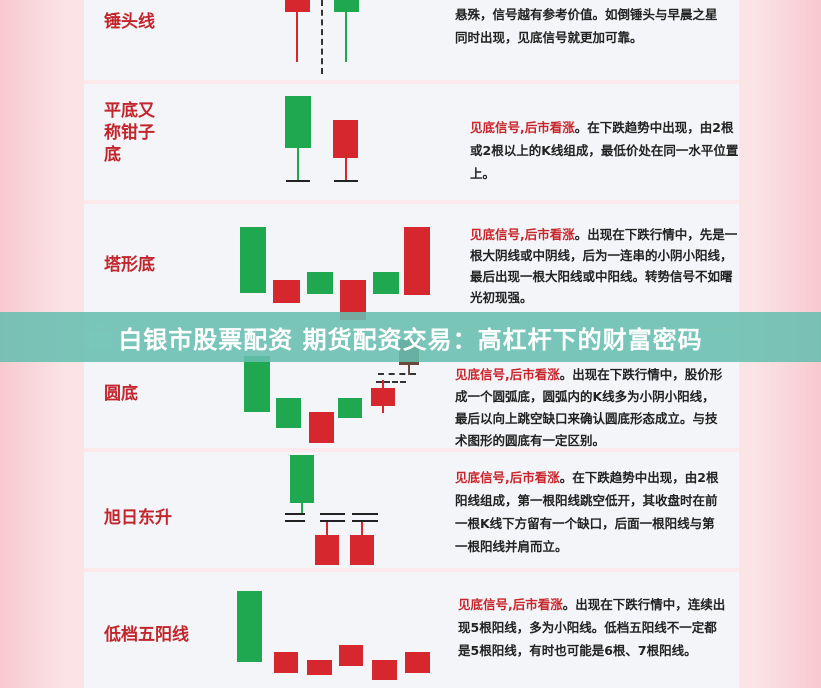  I want to click on pattern-label: 圆底, so click(121, 394).